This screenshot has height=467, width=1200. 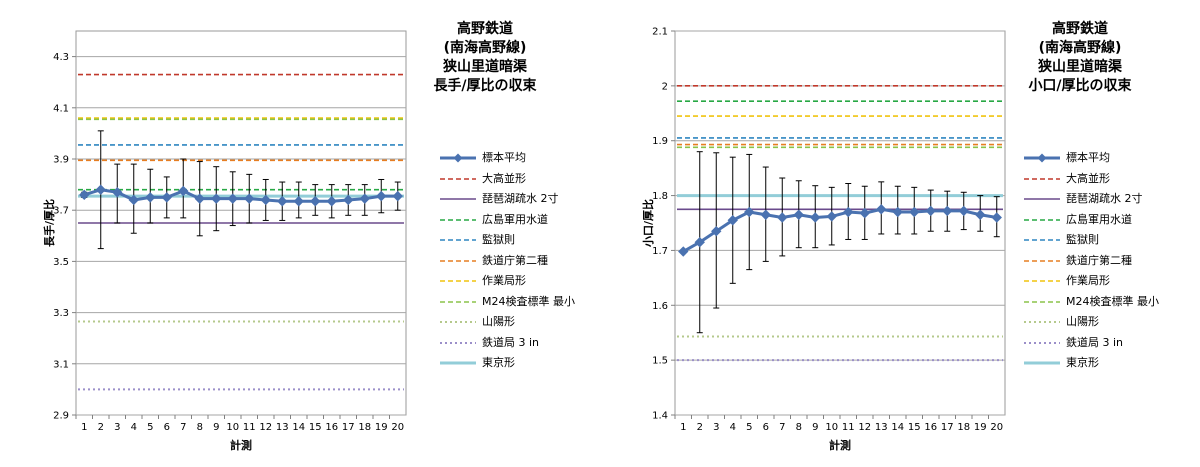 What do you see at coordinates (515, 260) in the screenshot?
I see `chart-left-legend-label: 鉄道庁第二種` at bounding box center [515, 260].